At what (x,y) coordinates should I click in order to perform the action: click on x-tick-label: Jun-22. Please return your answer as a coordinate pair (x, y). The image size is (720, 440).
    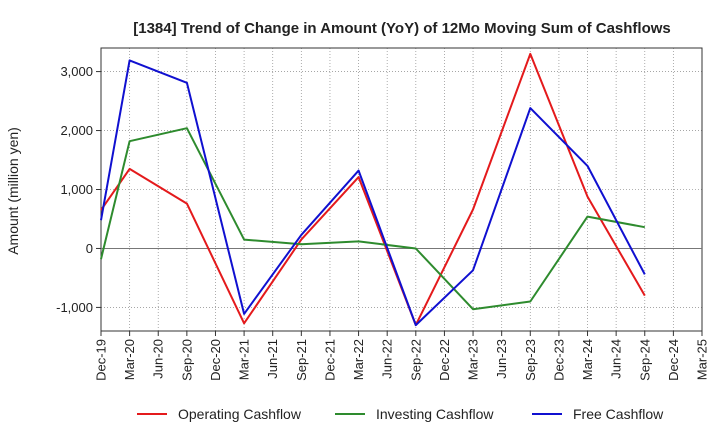
    Looking at the image, I should click on (387, 359).